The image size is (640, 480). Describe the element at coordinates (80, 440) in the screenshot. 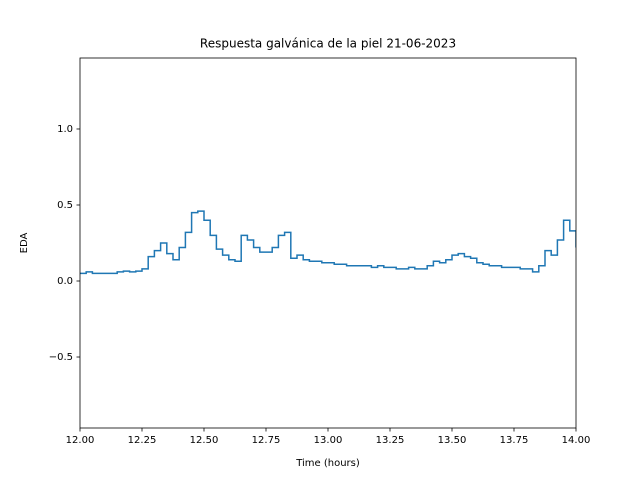

I see `x-tick-label: 12.00` at that location.